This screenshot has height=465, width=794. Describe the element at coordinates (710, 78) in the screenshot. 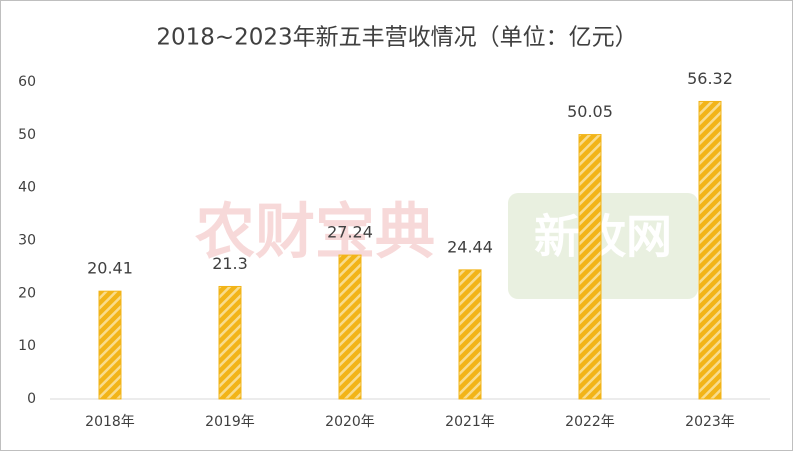

I see `value-label: 56.32` at that location.